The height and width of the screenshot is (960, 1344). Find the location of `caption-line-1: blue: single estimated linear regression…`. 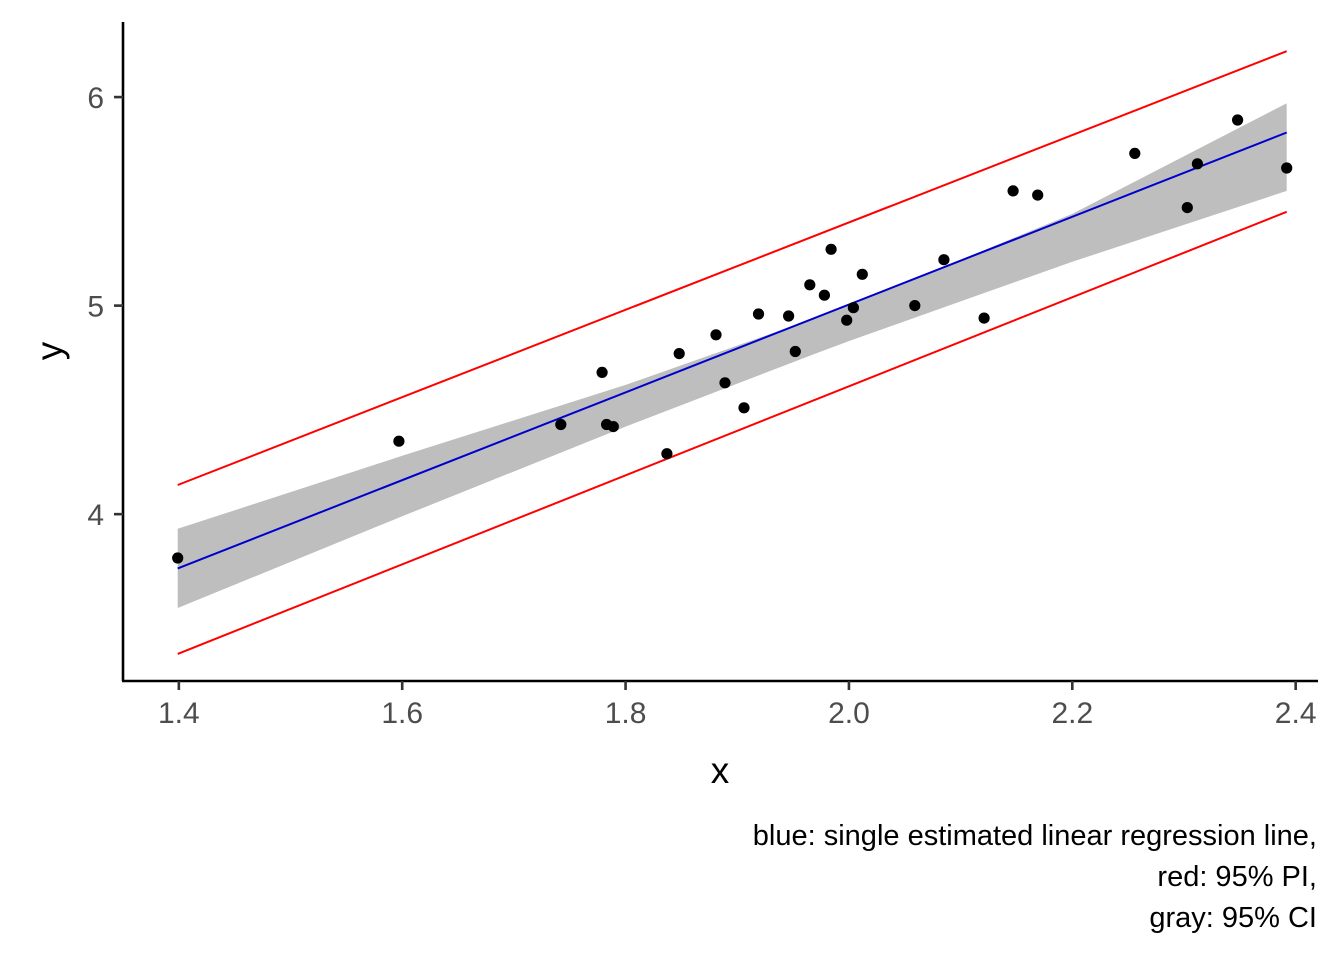

caption-line-1: blue: single estimated linear regression… is located at coordinates (1035, 836).